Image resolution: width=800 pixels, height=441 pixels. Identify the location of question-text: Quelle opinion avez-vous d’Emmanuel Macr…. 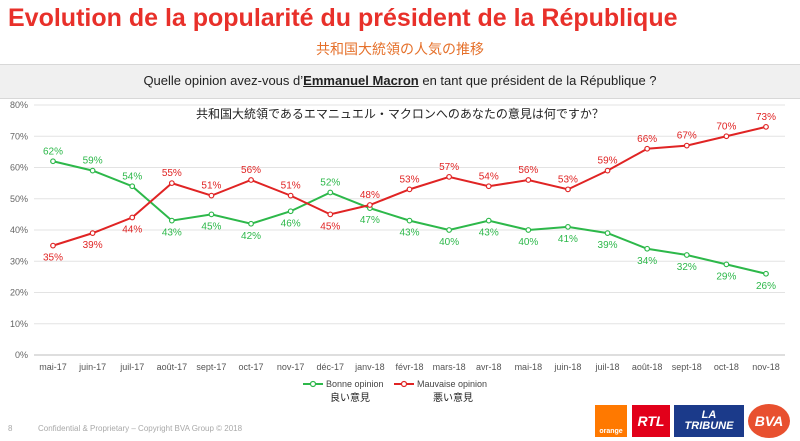
(400, 80).